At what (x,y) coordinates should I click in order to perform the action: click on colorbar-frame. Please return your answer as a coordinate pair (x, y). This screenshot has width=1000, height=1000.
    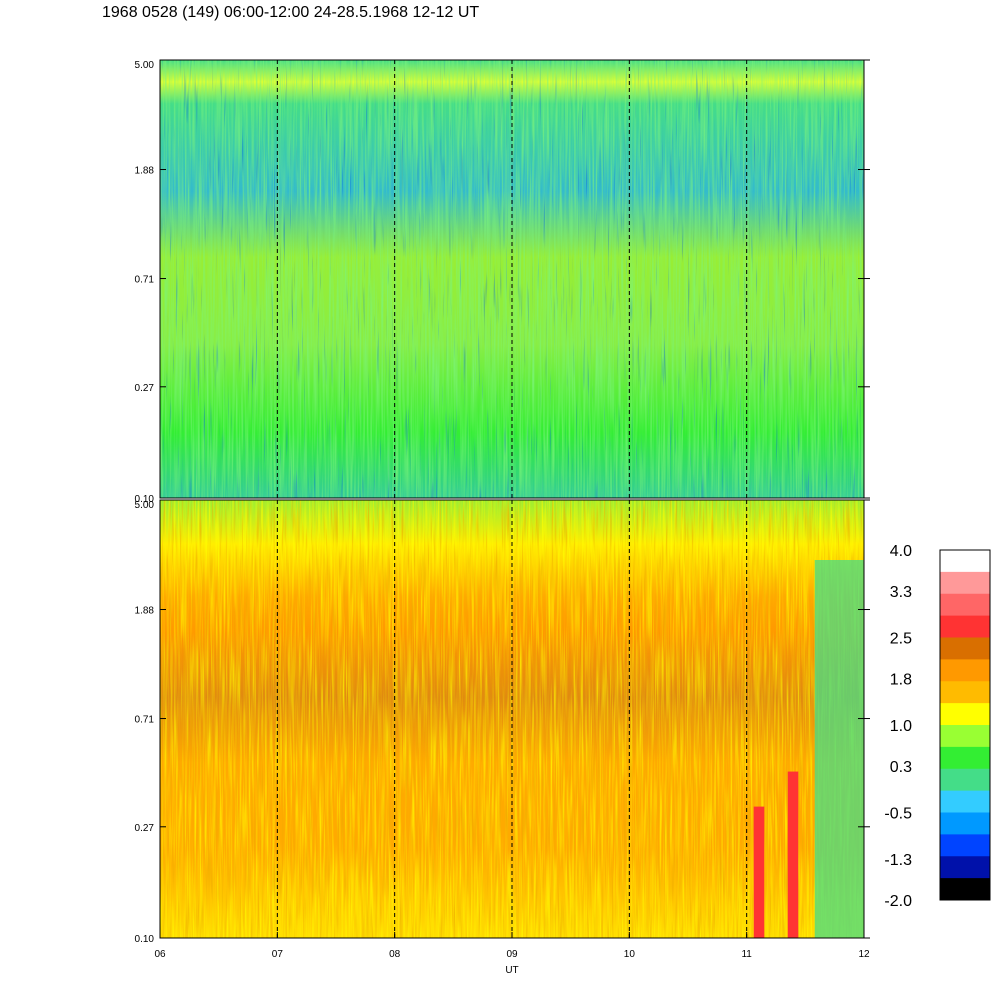
    Looking at the image, I should click on (965, 725).